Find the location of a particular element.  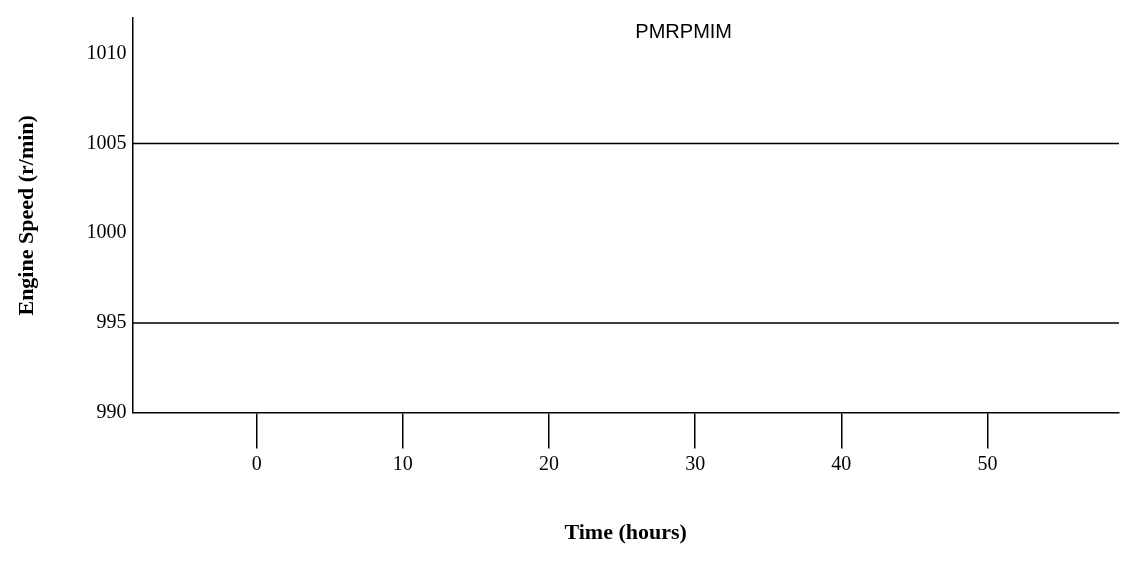

x-tick-label: 40 is located at coordinates (841, 462).